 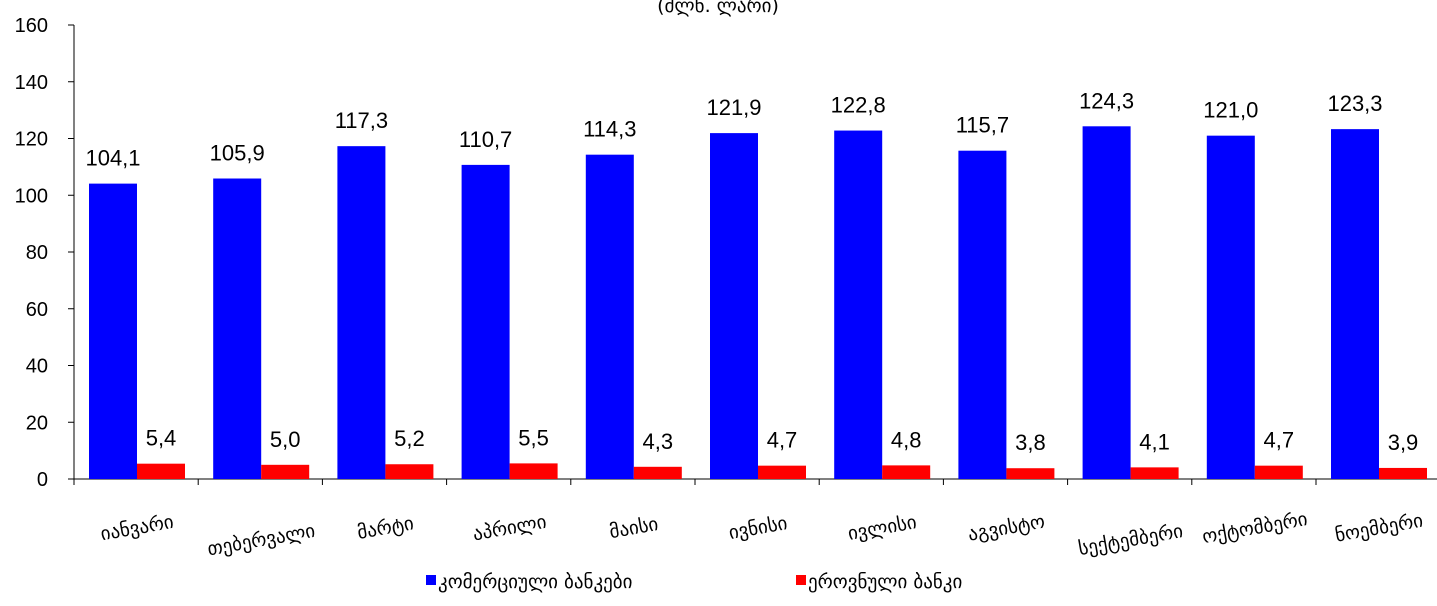 What do you see at coordinates (658, 441) in the screenshot?
I see `data-label: 4,3` at bounding box center [658, 441].